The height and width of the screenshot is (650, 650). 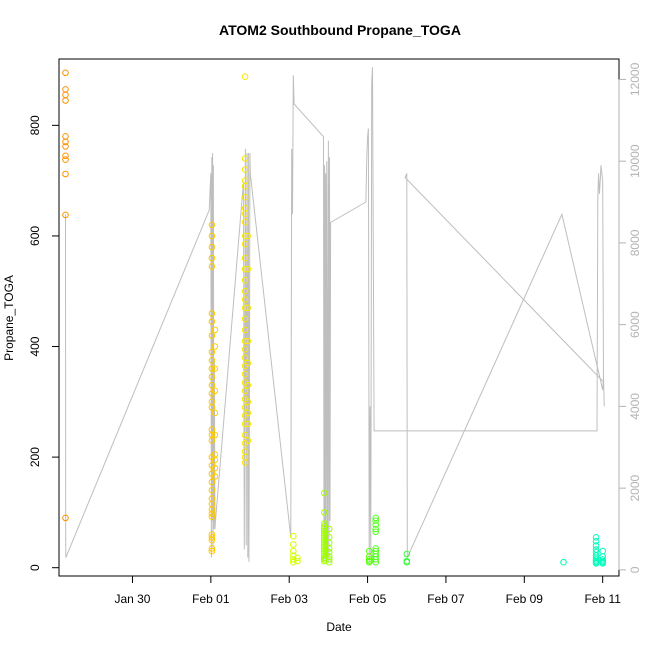 What do you see at coordinates (630, 317) in the screenshot?
I see `secondary-y-axis: 0 2000 4000 6000 8000 10000 12000` at bounding box center [630, 317].